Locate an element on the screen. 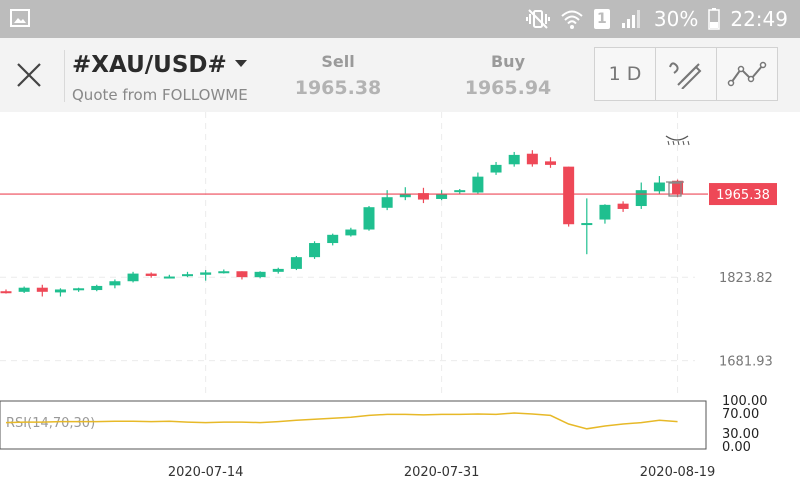 The height and width of the screenshot is (484, 800). price-tag-label: 1965.38 is located at coordinates (743, 195).